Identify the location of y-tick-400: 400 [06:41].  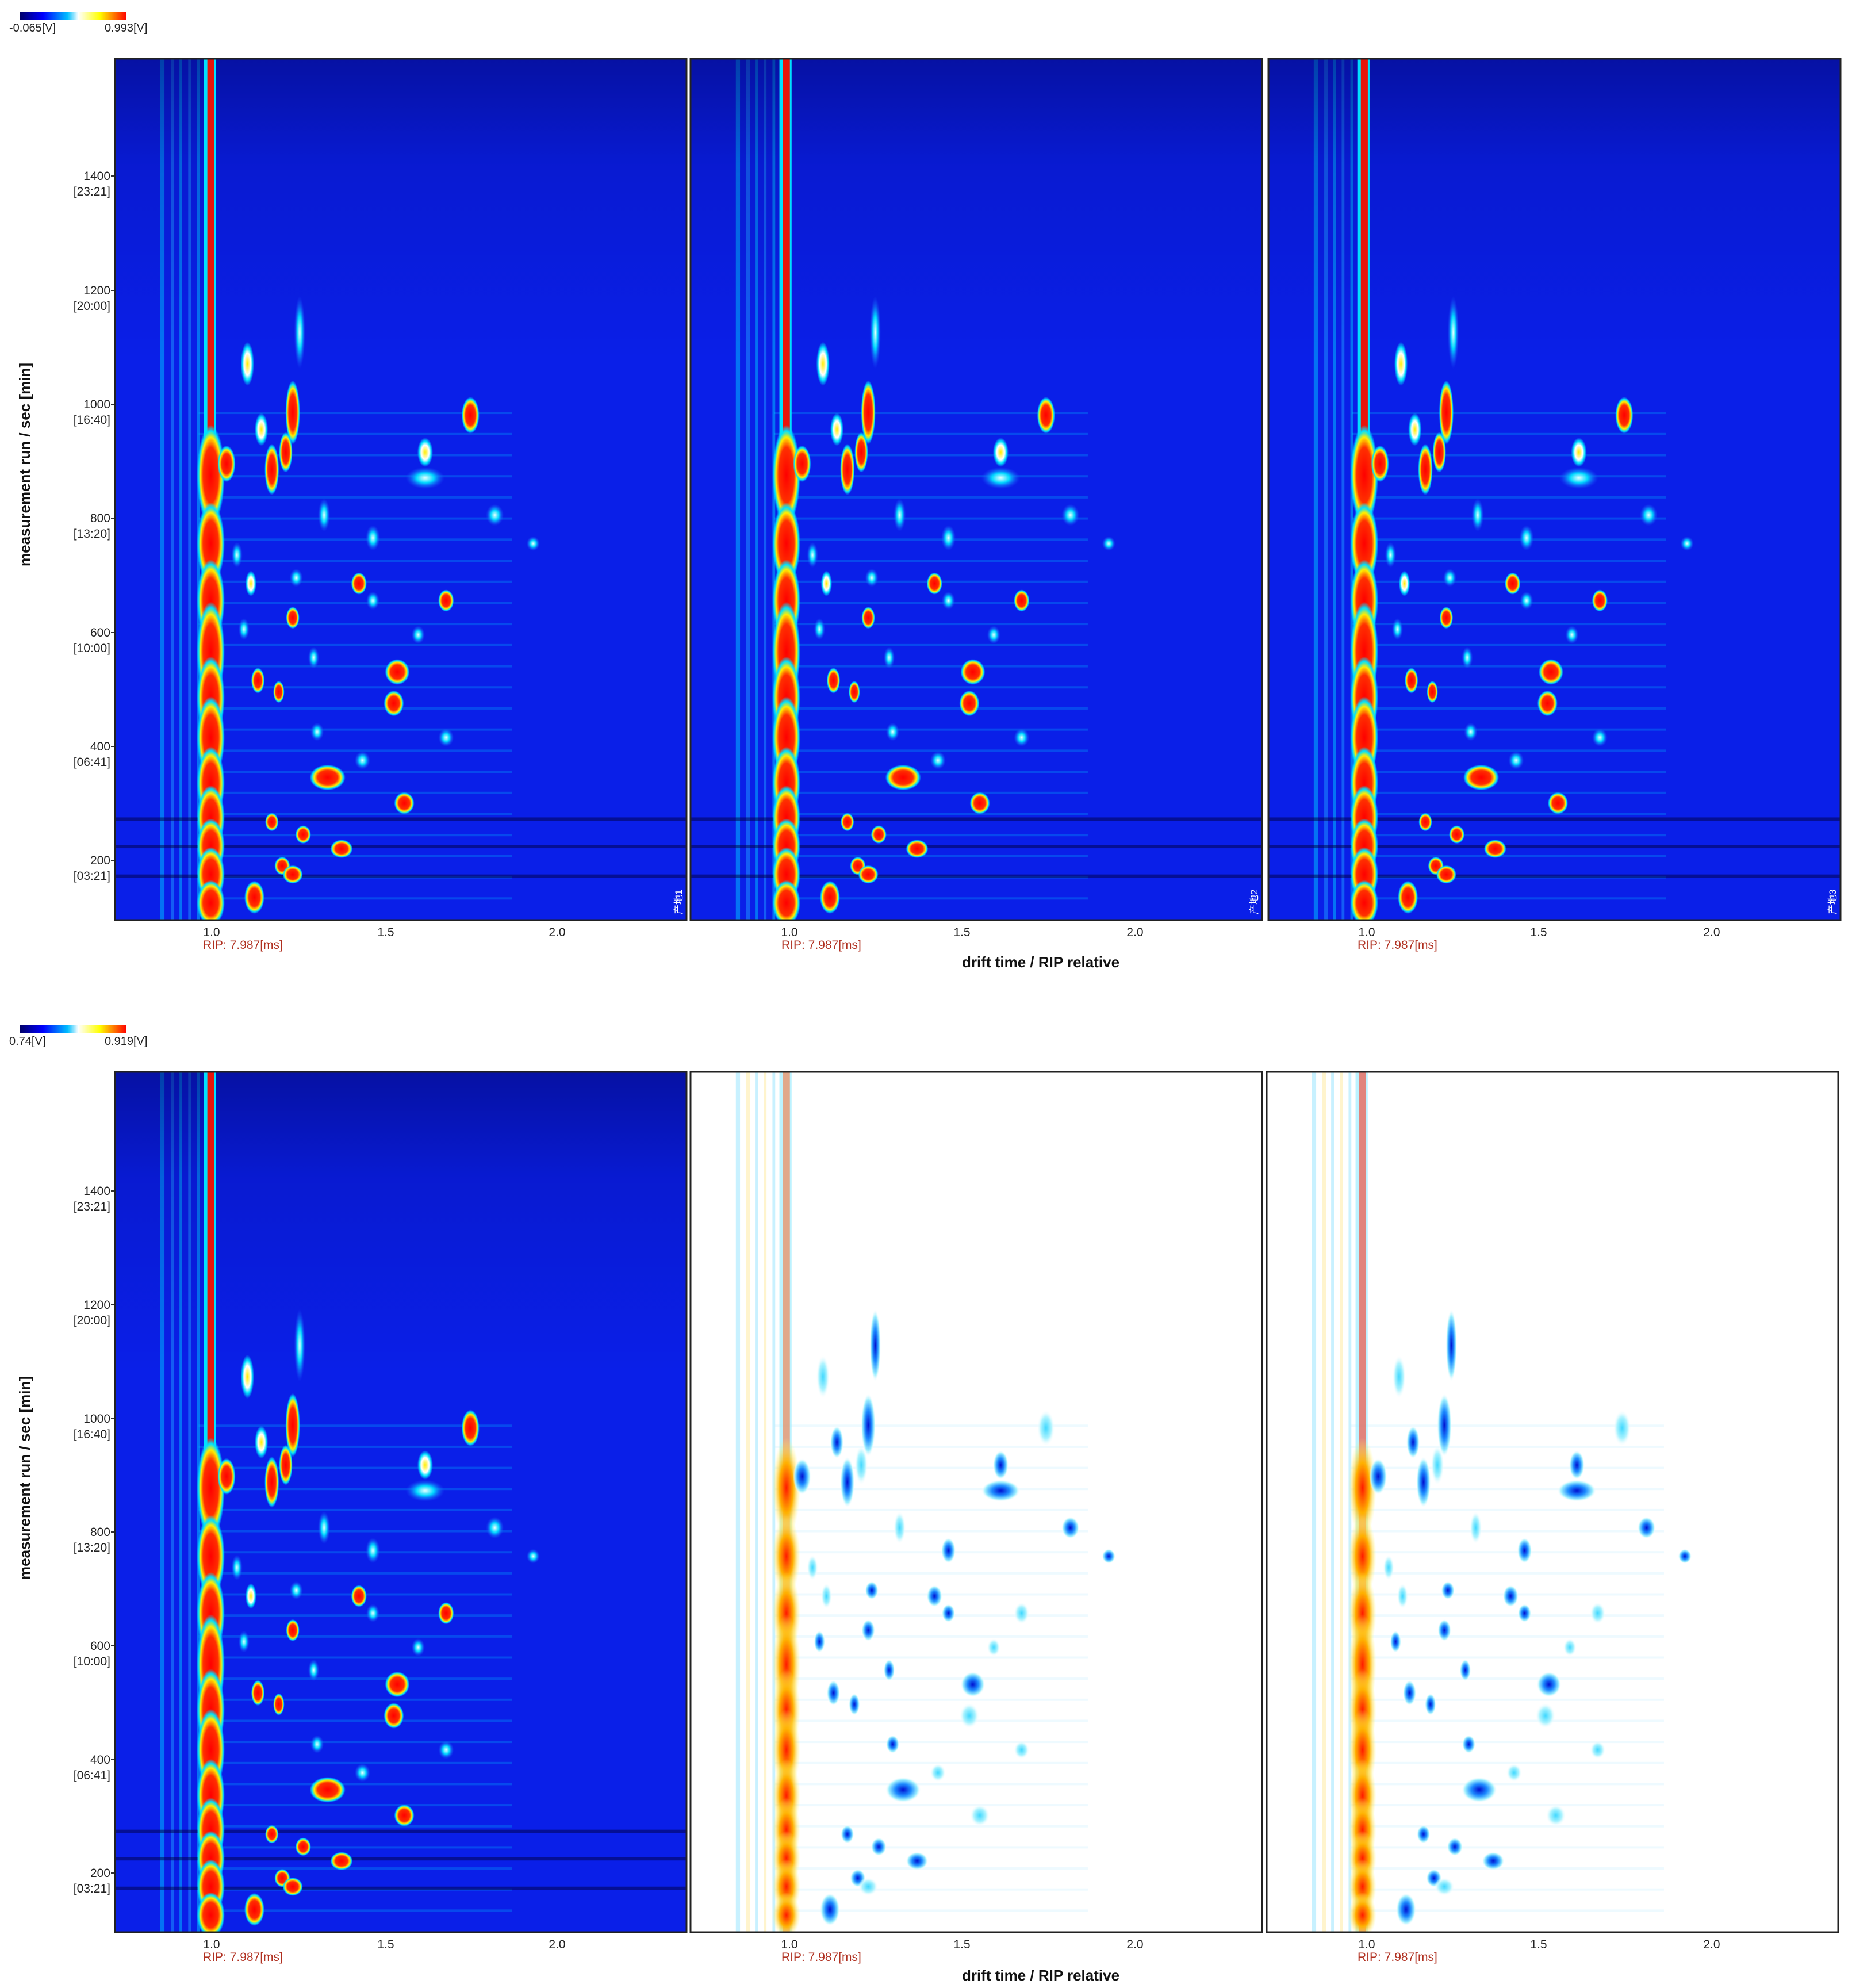
(94, 754).